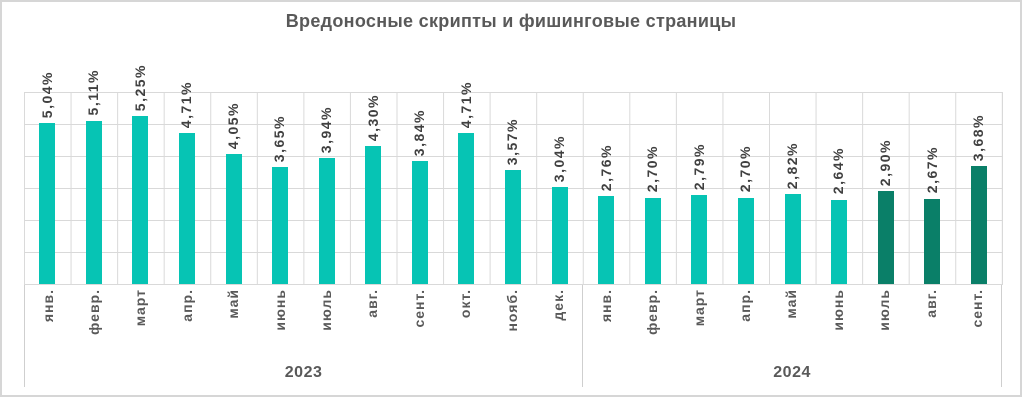  What do you see at coordinates (46, 94) in the screenshot?
I see `bar-value-label: 5,04%` at bounding box center [46, 94].